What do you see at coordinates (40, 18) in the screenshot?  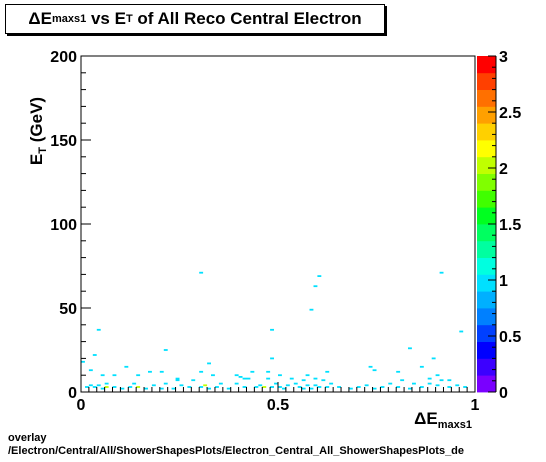 I see `title-symbol: ΔE` at bounding box center [40, 18].